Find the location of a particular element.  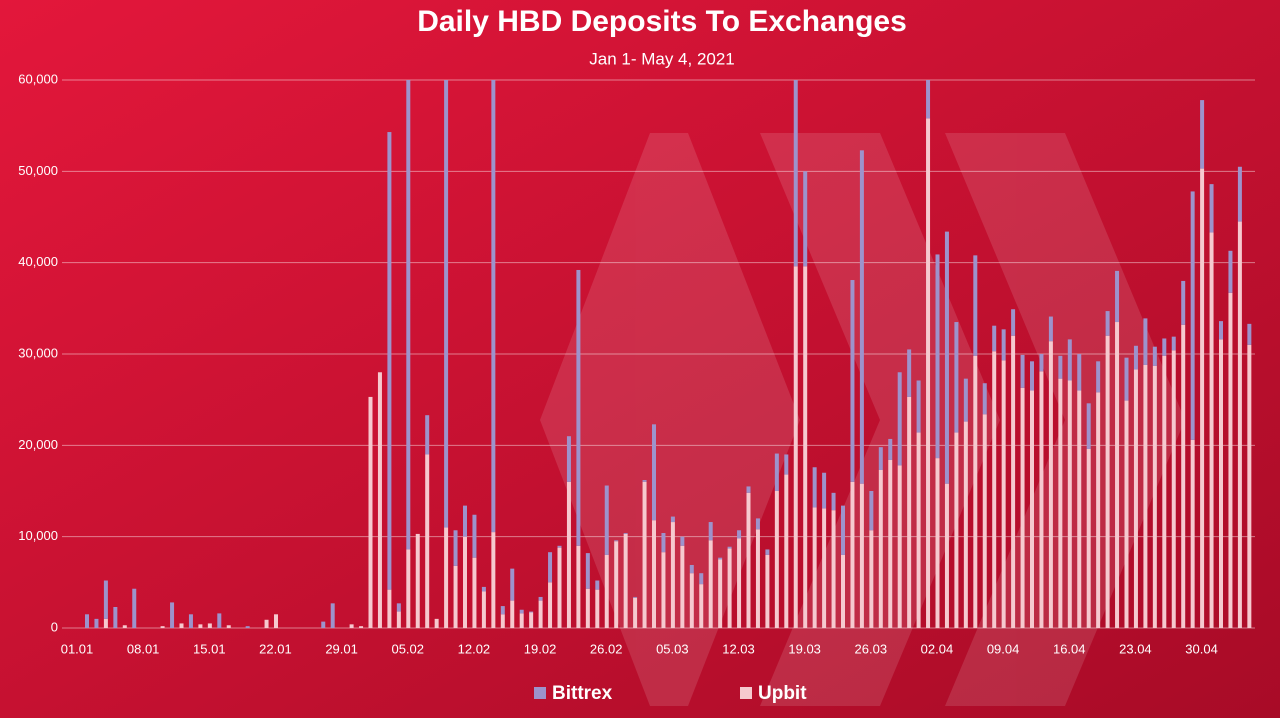

x-tick-label: 15.01 is located at coordinates (209, 648).